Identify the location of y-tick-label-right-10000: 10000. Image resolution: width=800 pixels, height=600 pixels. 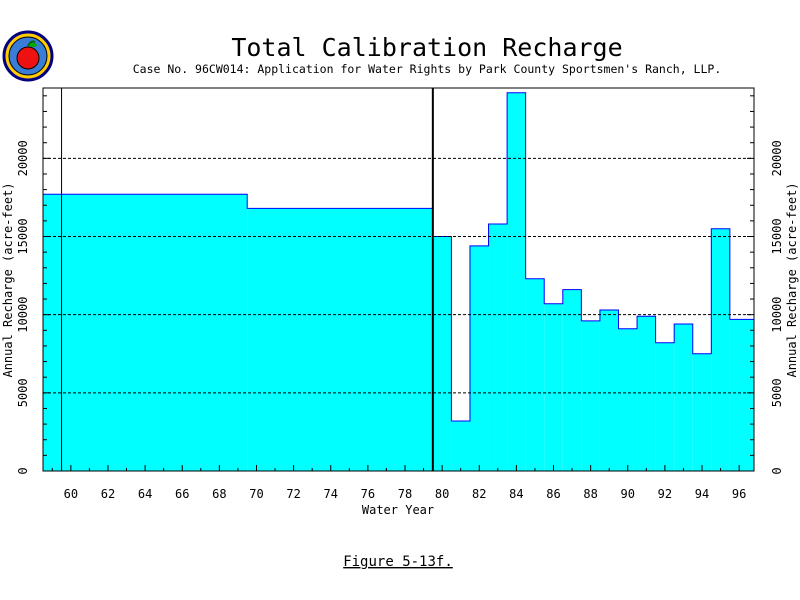
(777, 315).